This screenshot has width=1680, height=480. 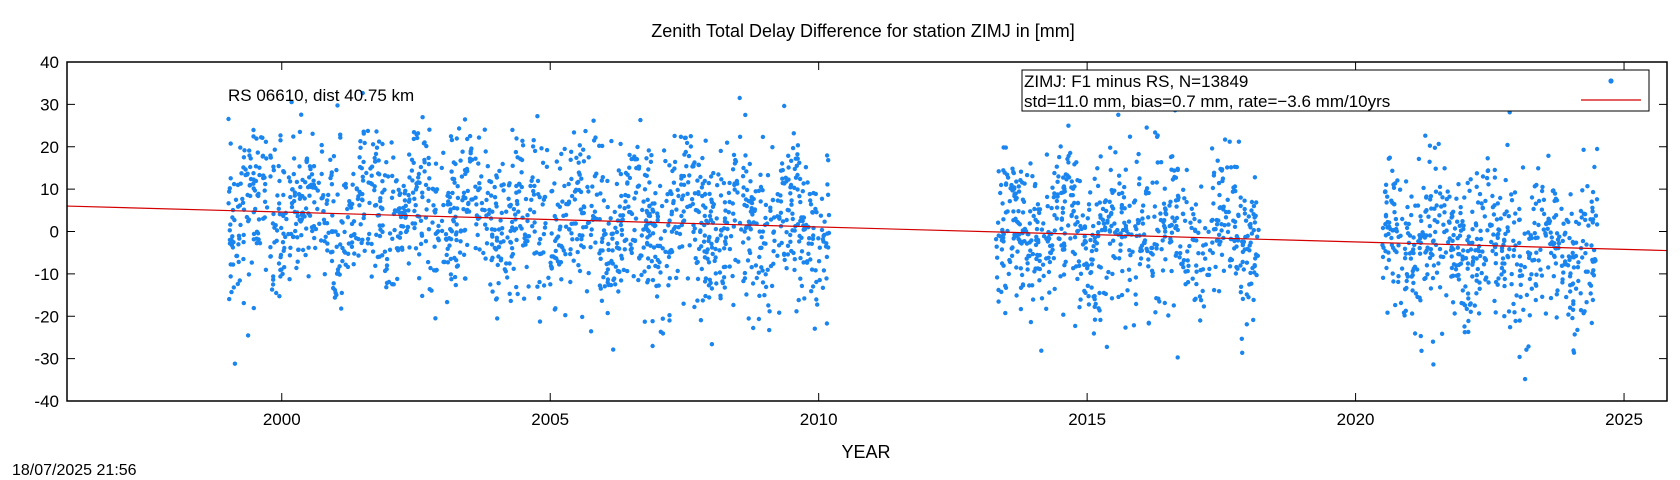 I want to click on x-tick-label: 2010, so click(x=819, y=419).